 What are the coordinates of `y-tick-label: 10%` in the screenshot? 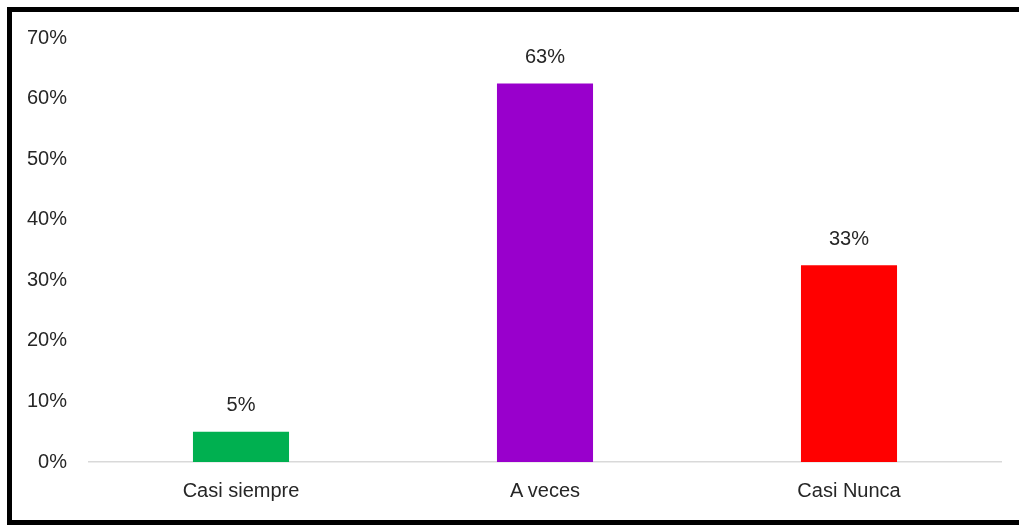 It's located at (47, 399).